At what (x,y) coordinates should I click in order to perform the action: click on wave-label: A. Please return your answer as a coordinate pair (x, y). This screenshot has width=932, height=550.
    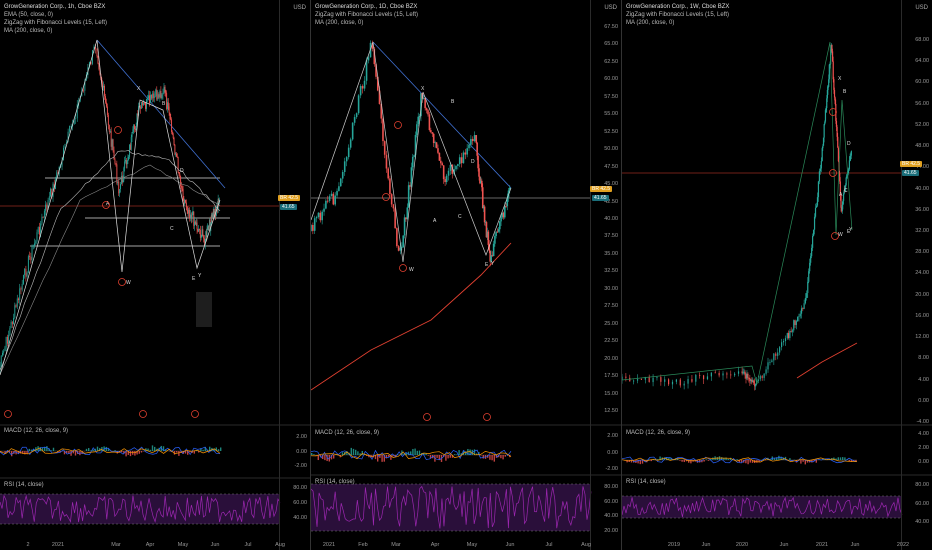
    Looking at the image, I should click on (841, 195).